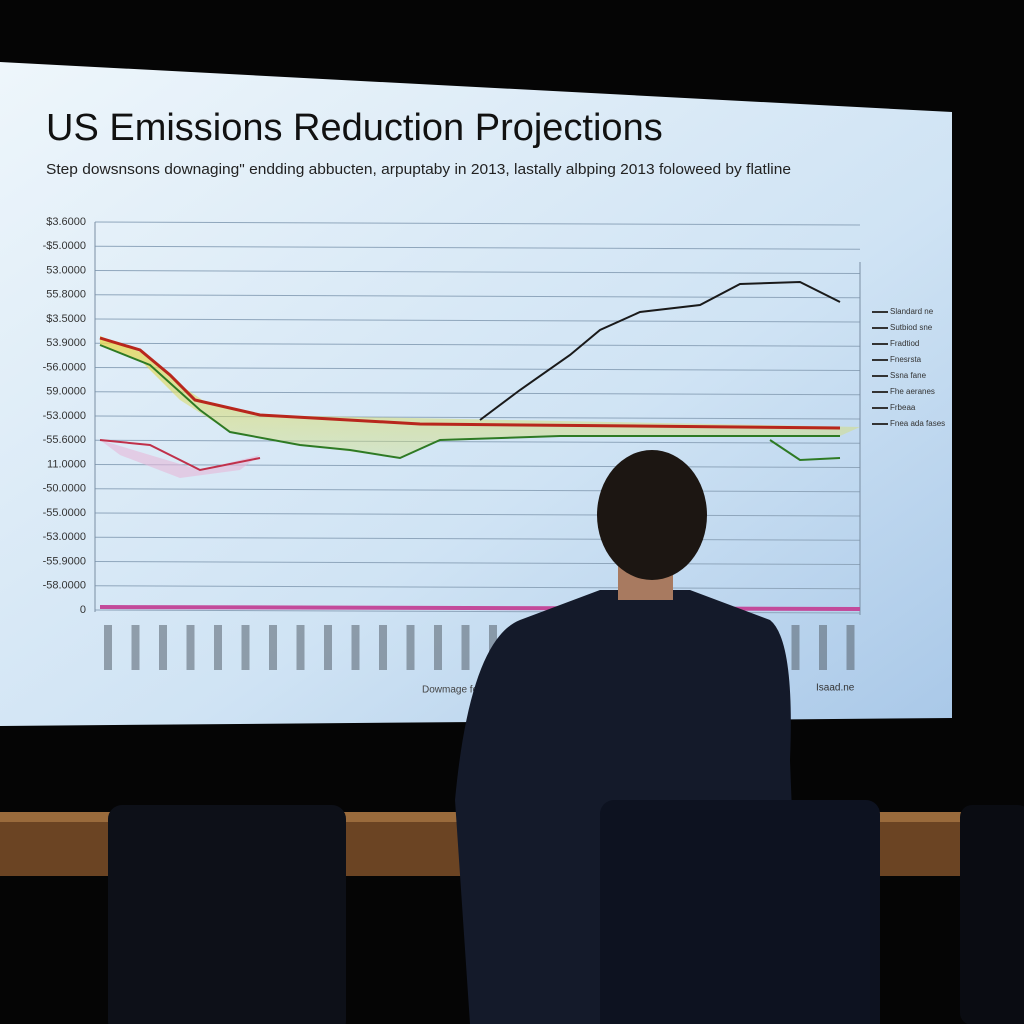 The image size is (1024, 1024). I want to click on y-tick-label: $3.5000, so click(66, 319).